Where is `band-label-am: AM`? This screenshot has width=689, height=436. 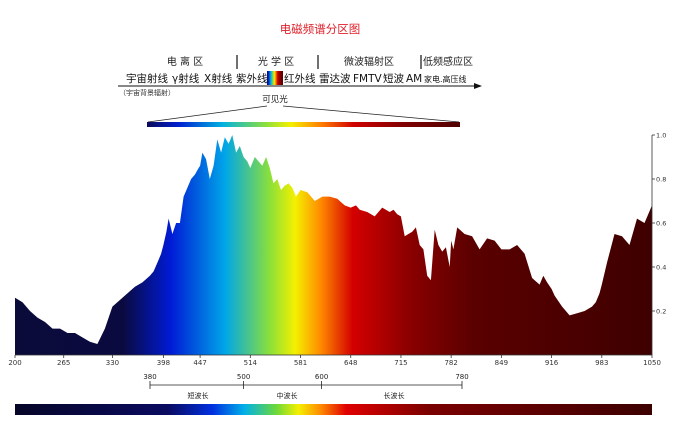 band-label-am: AM is located at coordinates (414, 79).